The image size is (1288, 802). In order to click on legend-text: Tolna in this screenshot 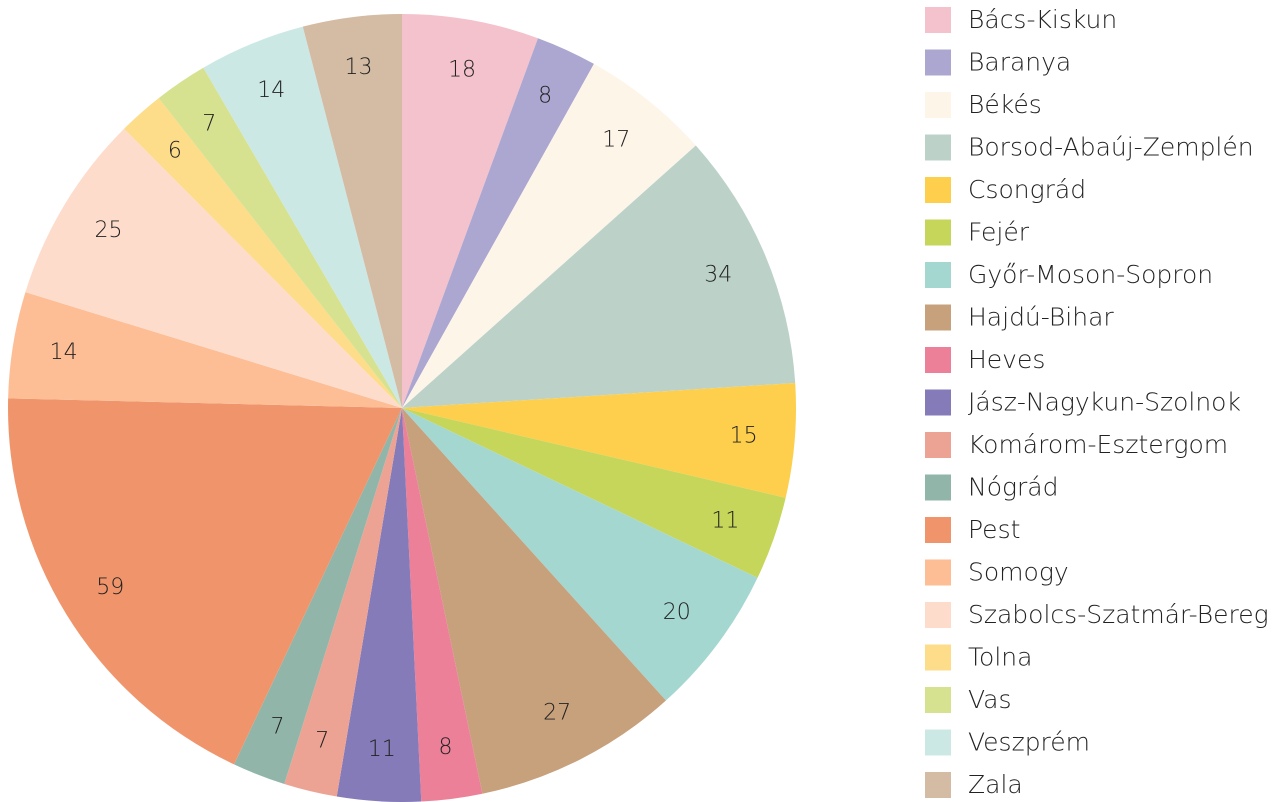, I will do `click(1000, 657)`.